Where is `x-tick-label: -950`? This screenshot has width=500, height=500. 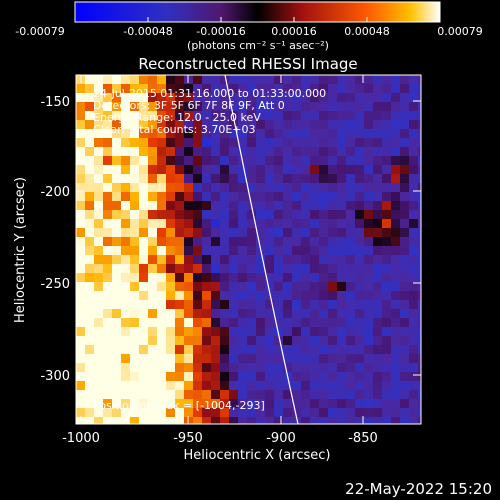 x-tick-label: -950 is located at coordinates (188, 438).